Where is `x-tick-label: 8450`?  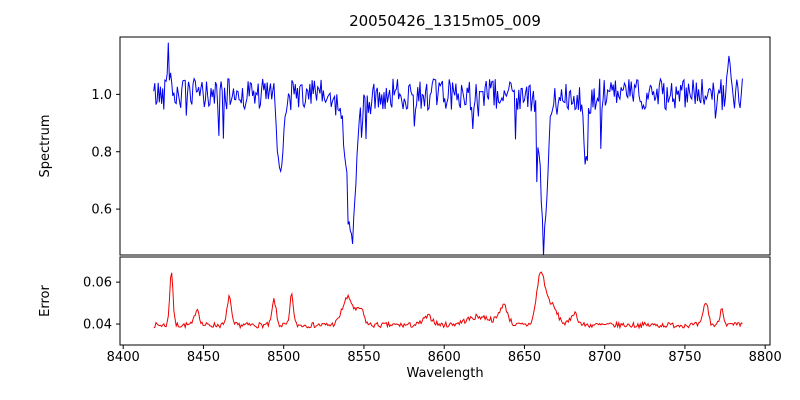
x-tick-label: 8450 is located at coordinates (203, 357).